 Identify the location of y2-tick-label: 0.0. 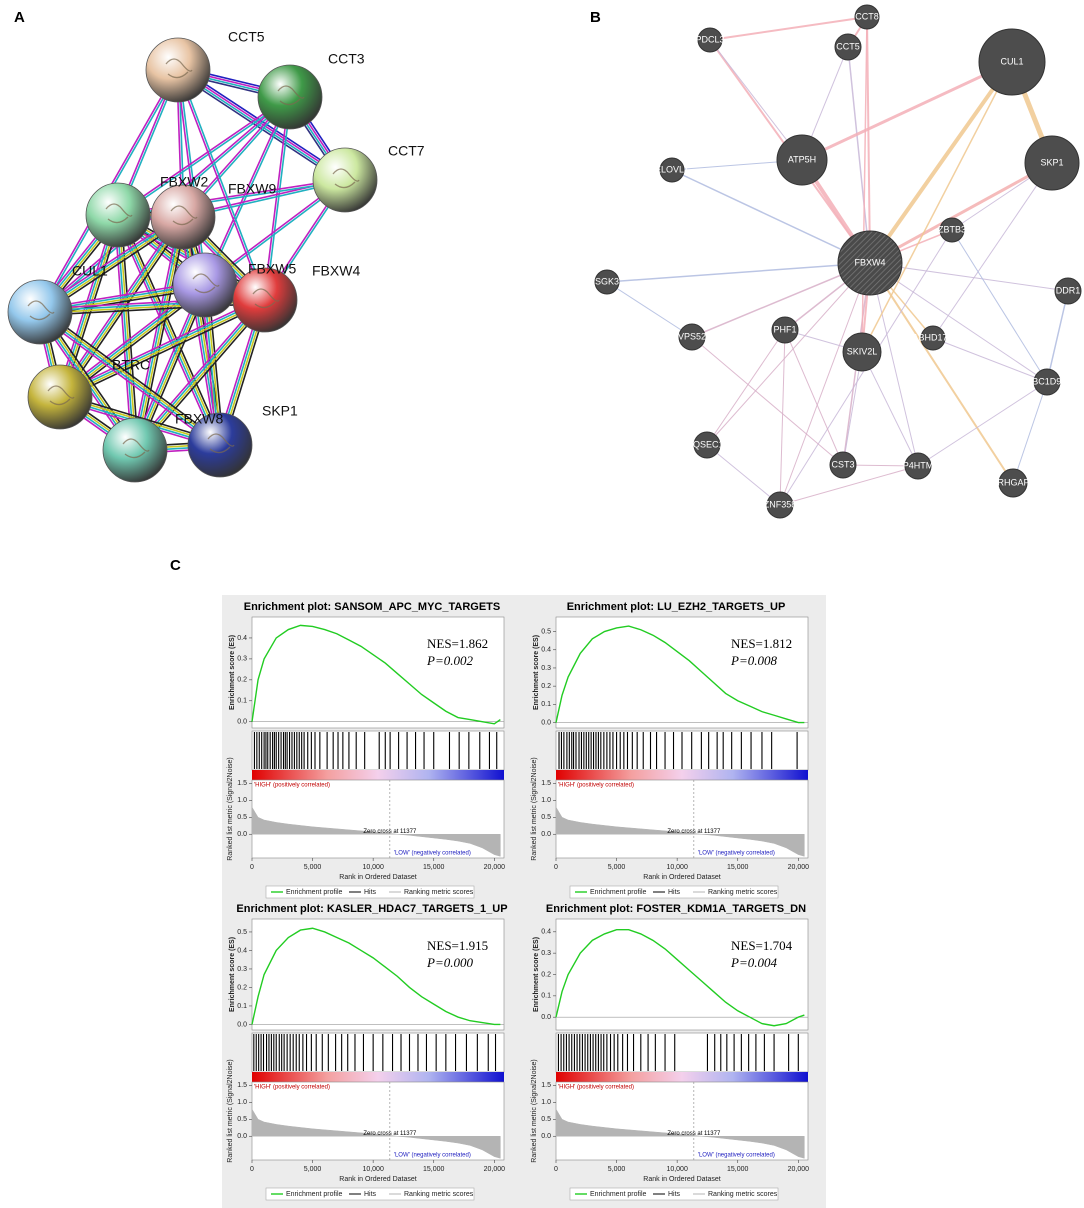
(546, 1136).